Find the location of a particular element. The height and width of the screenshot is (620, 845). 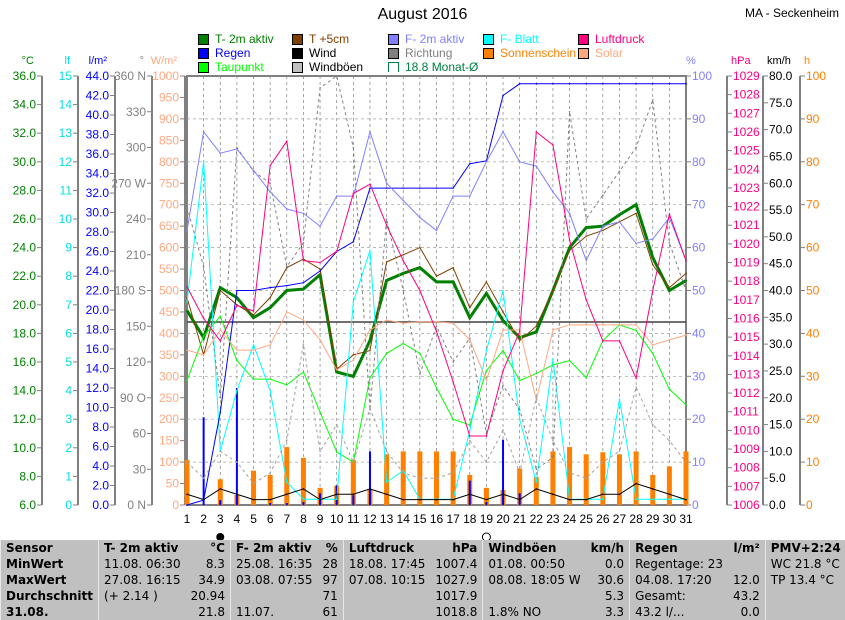

table-cell: F- 2m aktiv is located at coordinates (273, 548).